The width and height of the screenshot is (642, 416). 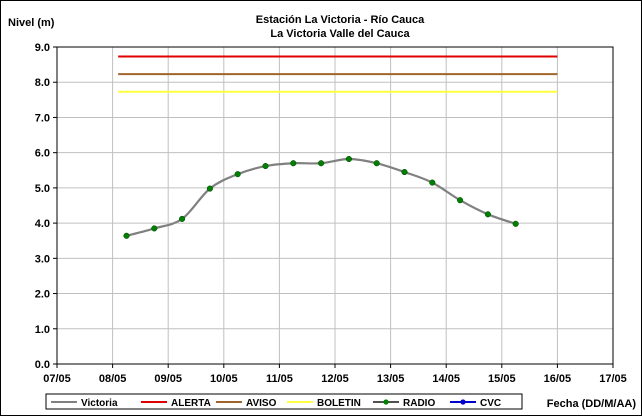 What do you see at coordinates (31, 23) in the screenshot?
I see `y-axis-label: Nivel (m)` at bounding box center [31, 23].